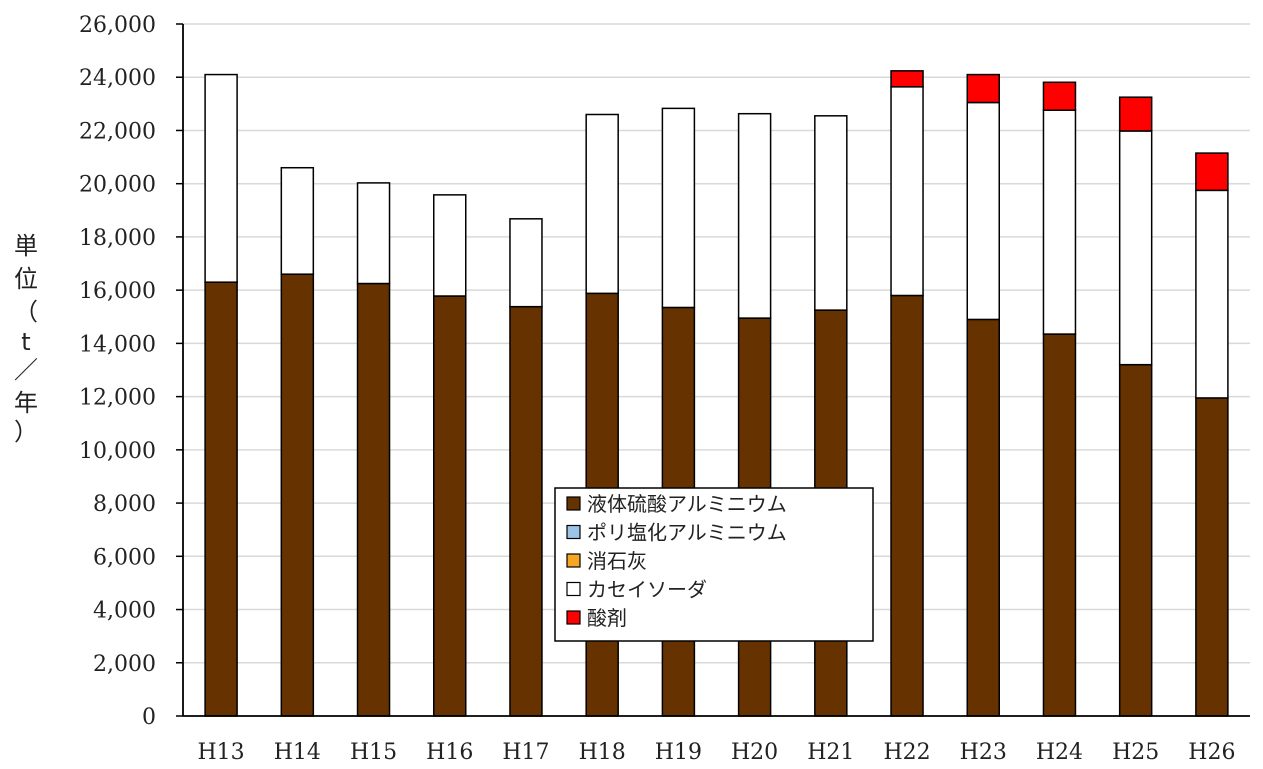 The image size is (1263, 769). Describe the element at coordinates (26, 370) in the screenshot. I see `y-axis-label-char: ／` at that location.